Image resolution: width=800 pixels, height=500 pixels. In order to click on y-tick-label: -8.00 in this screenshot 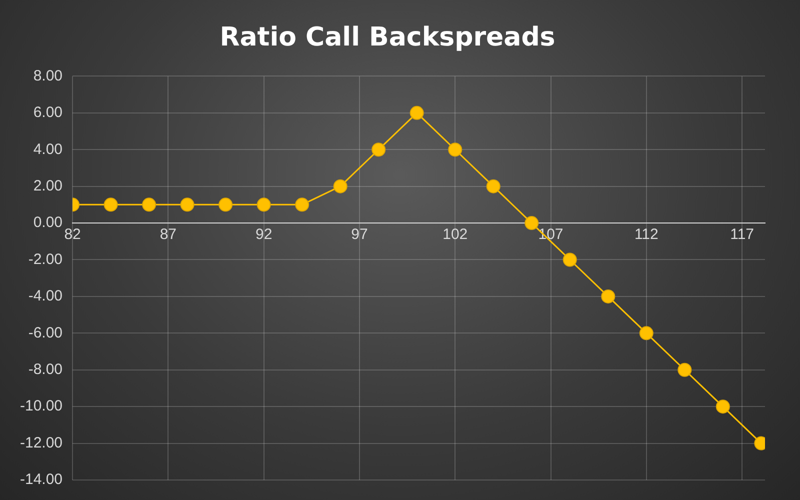, I will do `click(45, 369)`.